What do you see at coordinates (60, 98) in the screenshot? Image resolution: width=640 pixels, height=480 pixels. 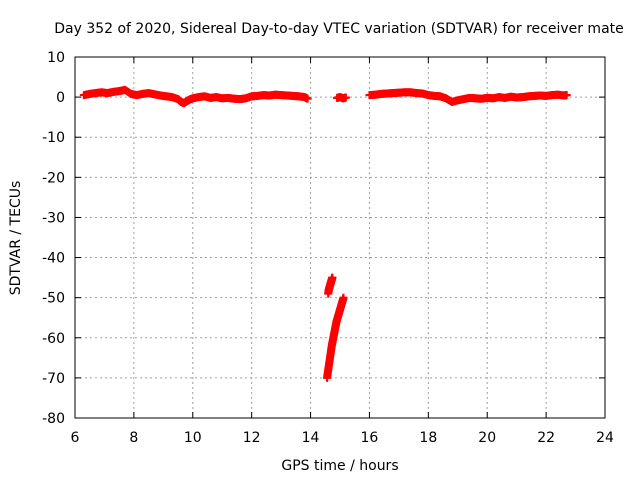 I see `y-tick-label: 0` at bounding box center [60, 98].